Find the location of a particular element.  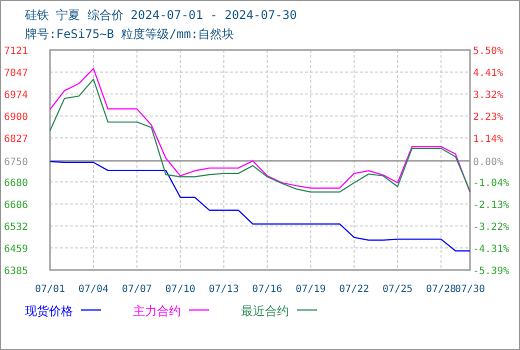

x-tick-label: 07/13 is located at coordinates (223, 289).